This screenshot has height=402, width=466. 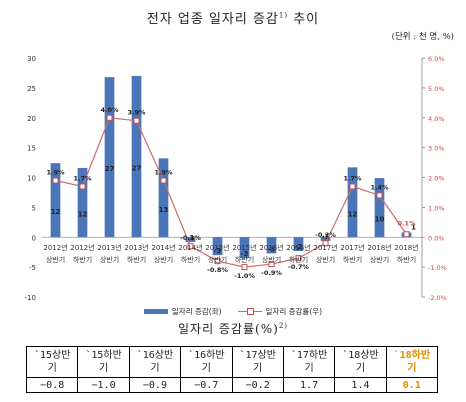 I want to click on left-axis: -10 -5 0 5 10 15 20 25 30, so click(x=30, y=178).